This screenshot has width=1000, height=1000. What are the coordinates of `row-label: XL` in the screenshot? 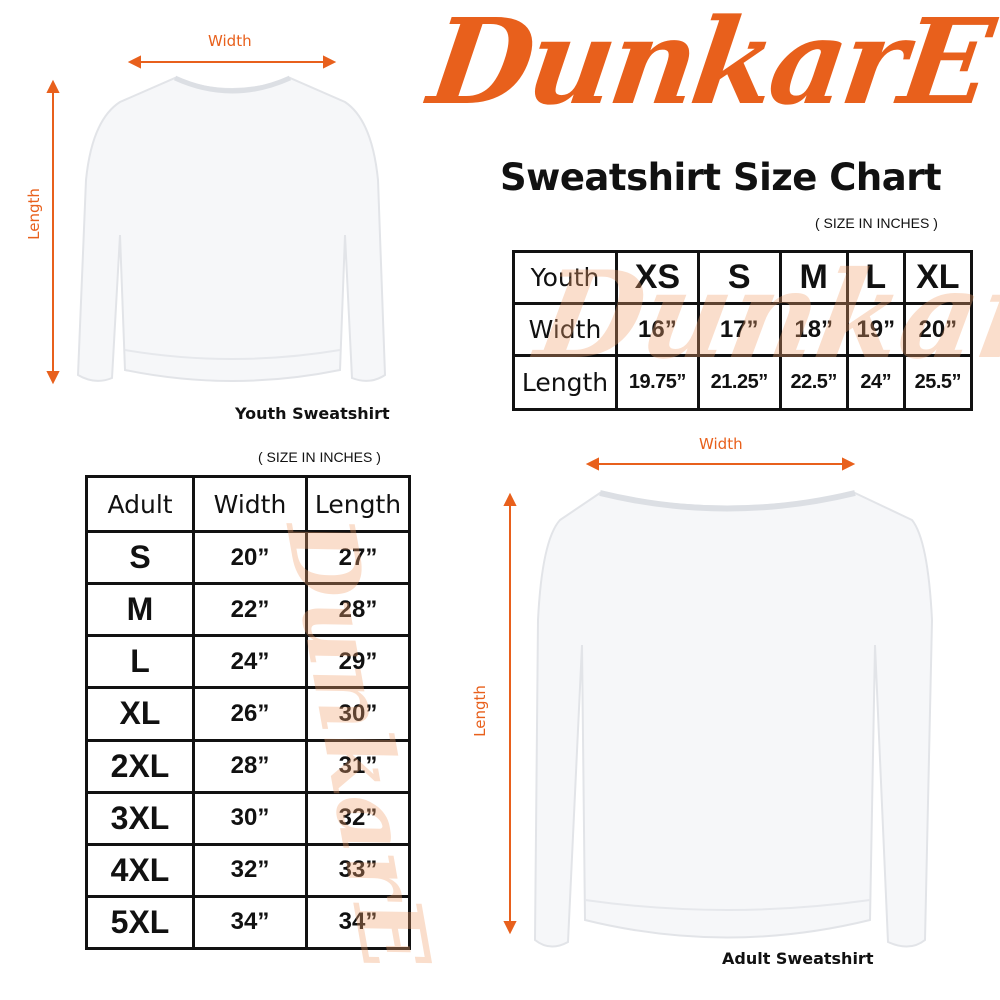 It's located at (140, 714).